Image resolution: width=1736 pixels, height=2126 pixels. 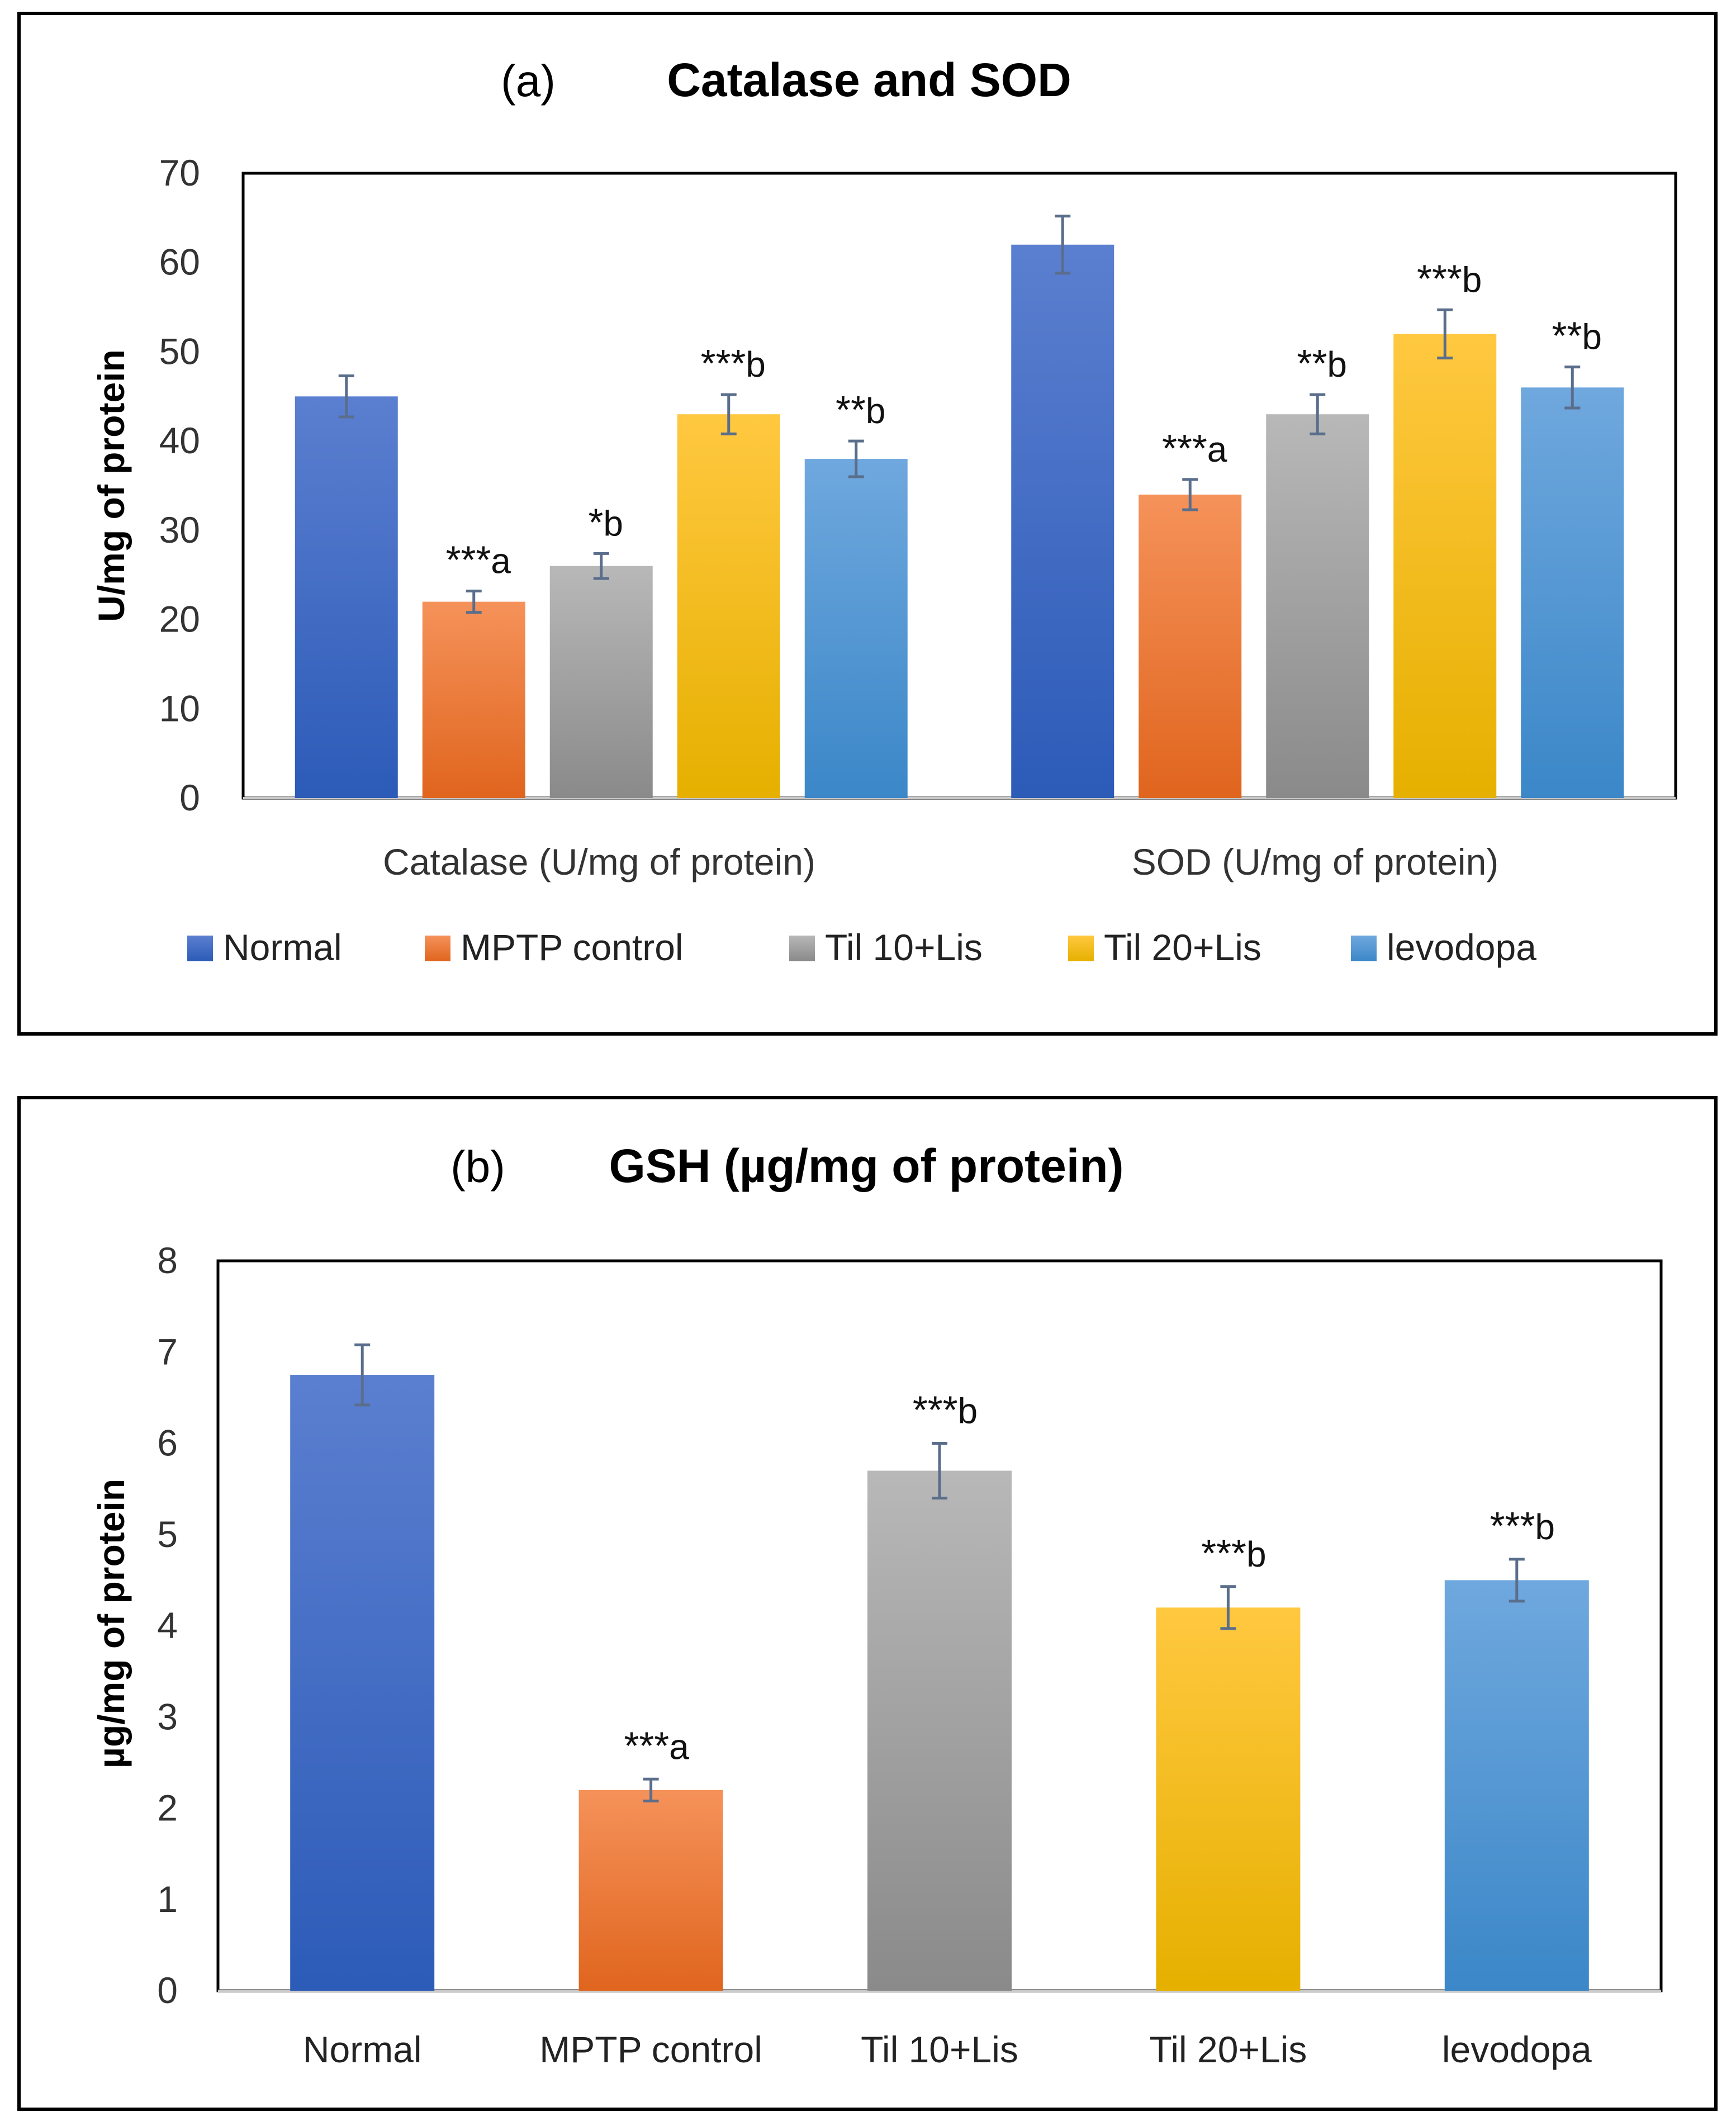 I want to click on panel-b-x-tick-mptp-control: MPTP control, so click(x=650, y=2049).